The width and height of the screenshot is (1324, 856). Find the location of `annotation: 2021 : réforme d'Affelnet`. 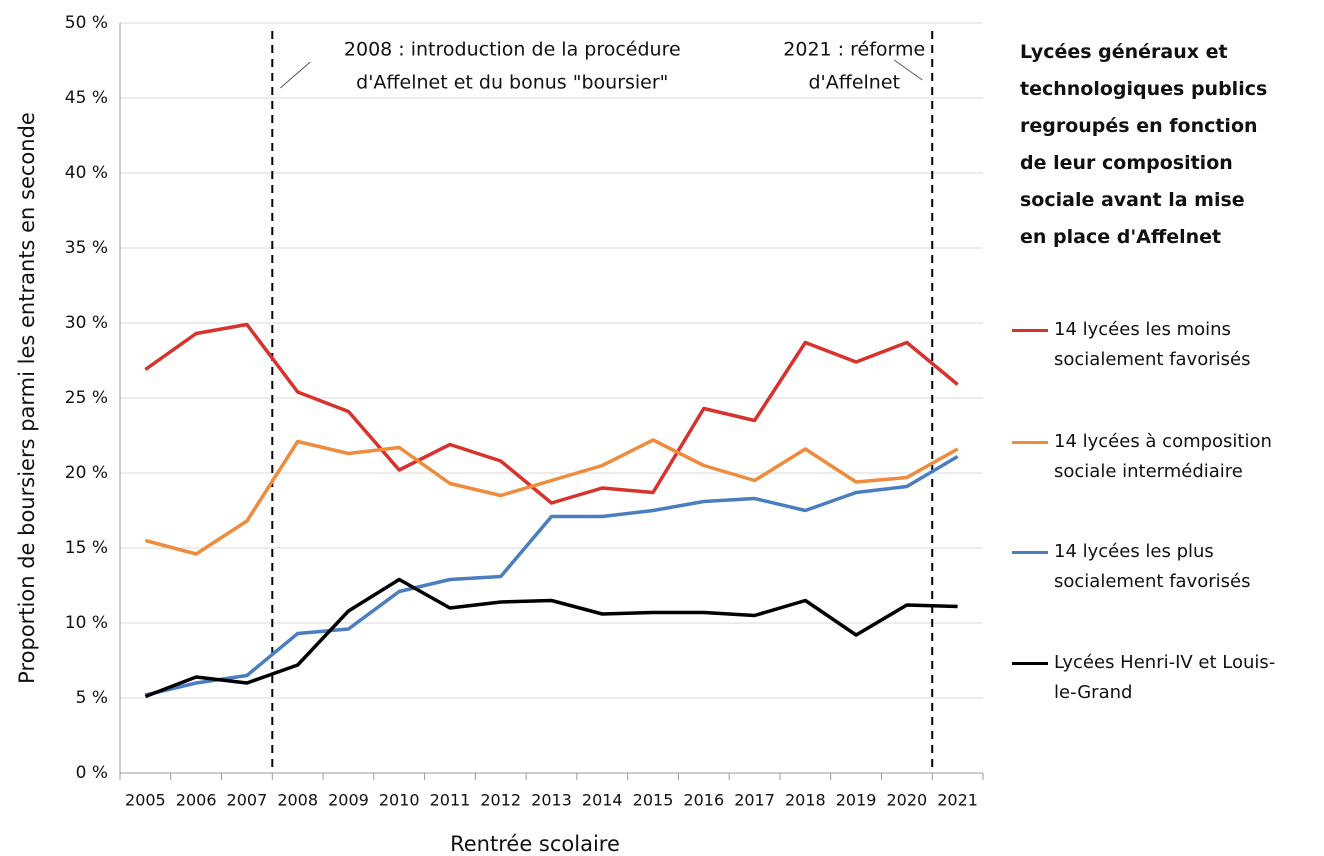

annotation: 2021 : réforme d'Affelnet is located at coordinates (854, 66).